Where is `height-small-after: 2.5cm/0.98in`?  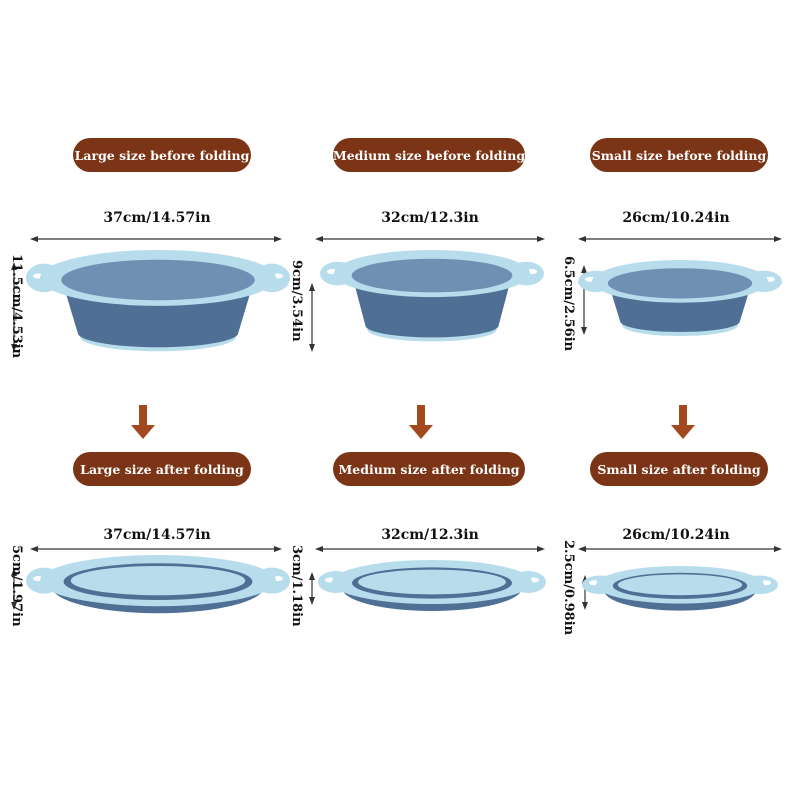 height-small-after: 2.5cm/0.98in is located at coordinates (568, 588).